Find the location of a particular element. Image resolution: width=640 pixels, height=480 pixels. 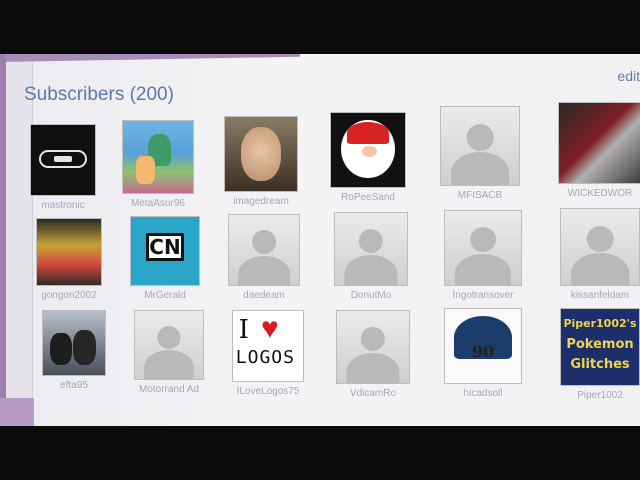

cartoon-network-logo: CN is located at coordinates (165, 251).